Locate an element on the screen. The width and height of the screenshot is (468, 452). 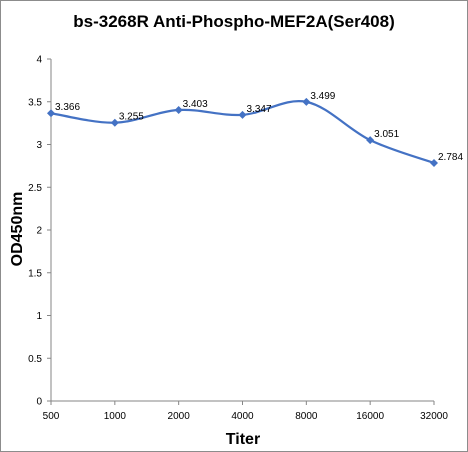
x-axis-ticks: 500 1000 2000 4000 8000 16000 32000 is located at coordinates (245, 411).